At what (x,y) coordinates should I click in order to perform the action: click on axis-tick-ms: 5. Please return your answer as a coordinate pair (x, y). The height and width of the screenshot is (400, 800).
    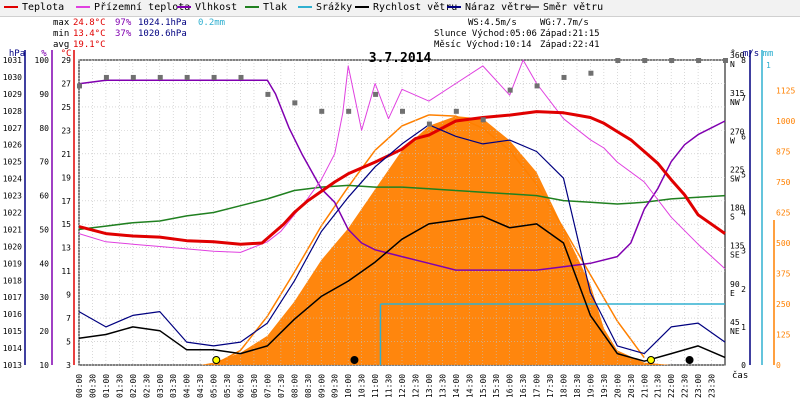
    Looking at the image, I should click on (743, 174).